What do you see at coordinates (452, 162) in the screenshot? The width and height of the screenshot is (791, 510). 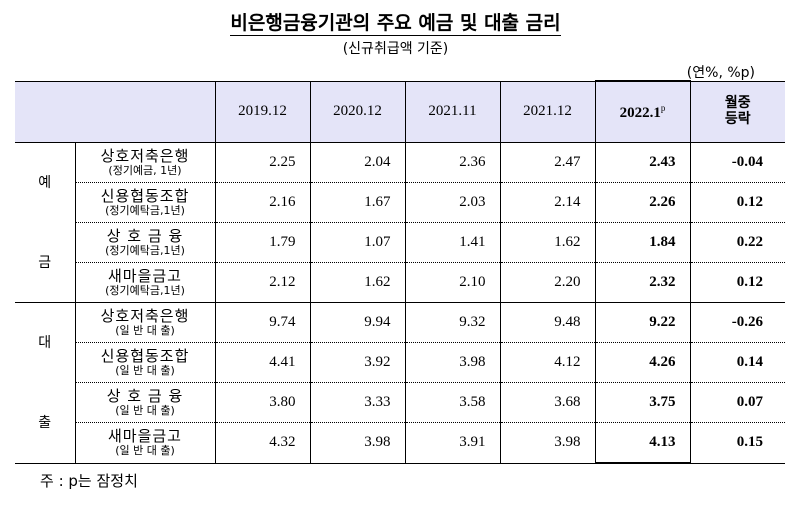 I see `rate-cell: 2.36` at bounding box center [452, 162].